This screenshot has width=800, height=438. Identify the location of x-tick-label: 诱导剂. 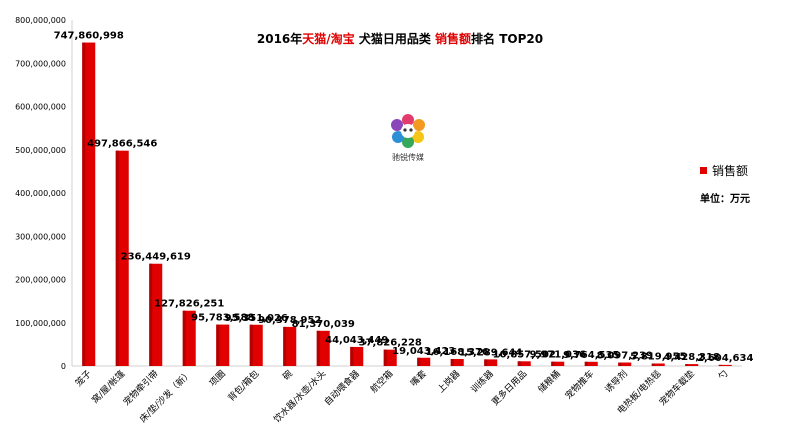
(616, 382).